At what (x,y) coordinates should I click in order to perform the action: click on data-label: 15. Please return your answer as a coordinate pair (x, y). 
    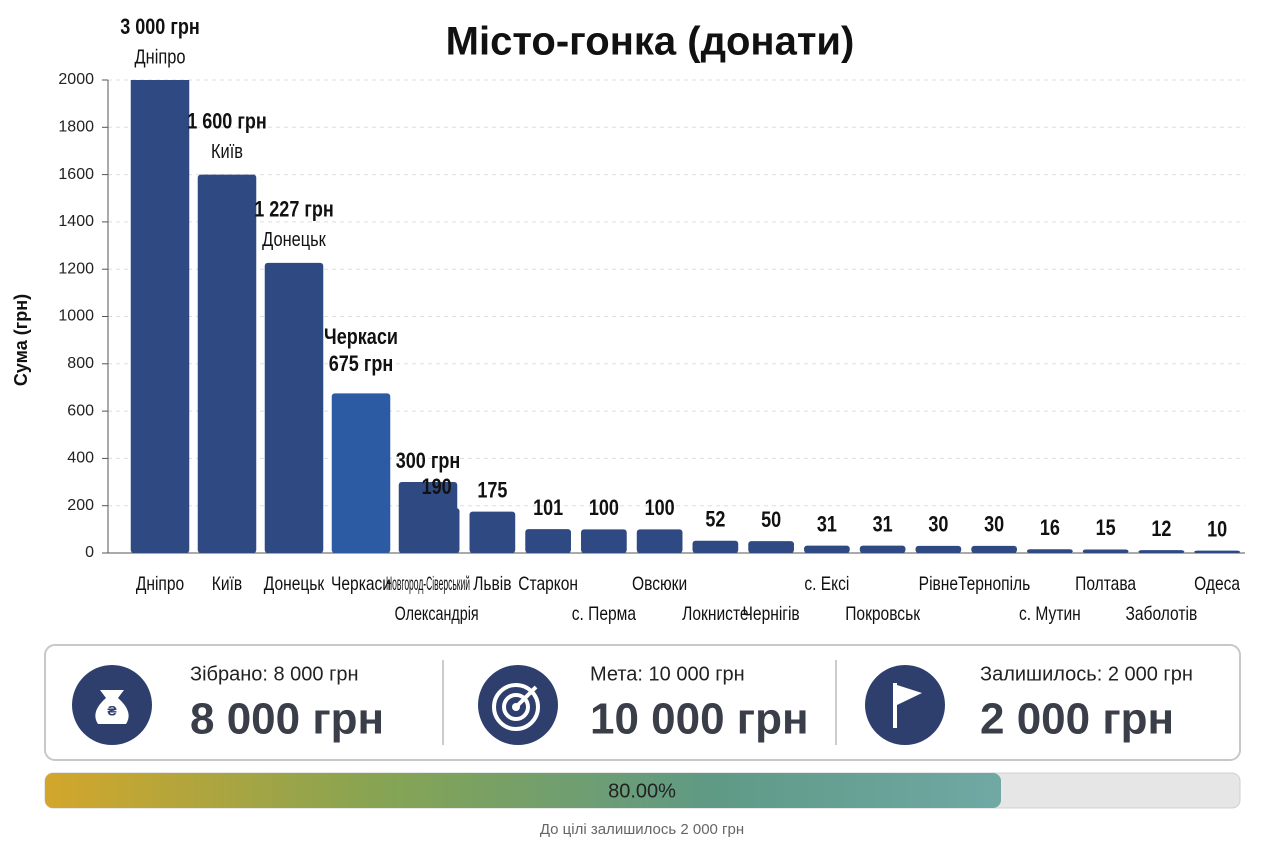
    Looking at the image, I should click on (1106, 529).